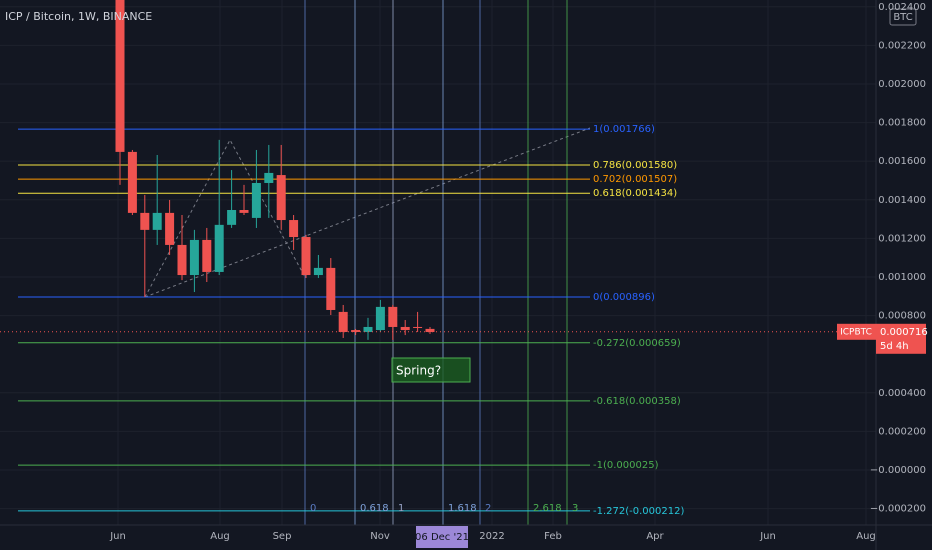 The height and width of the screenshot is (550, 932). I want to click on time-fib-label: 3, so click(575, 508).